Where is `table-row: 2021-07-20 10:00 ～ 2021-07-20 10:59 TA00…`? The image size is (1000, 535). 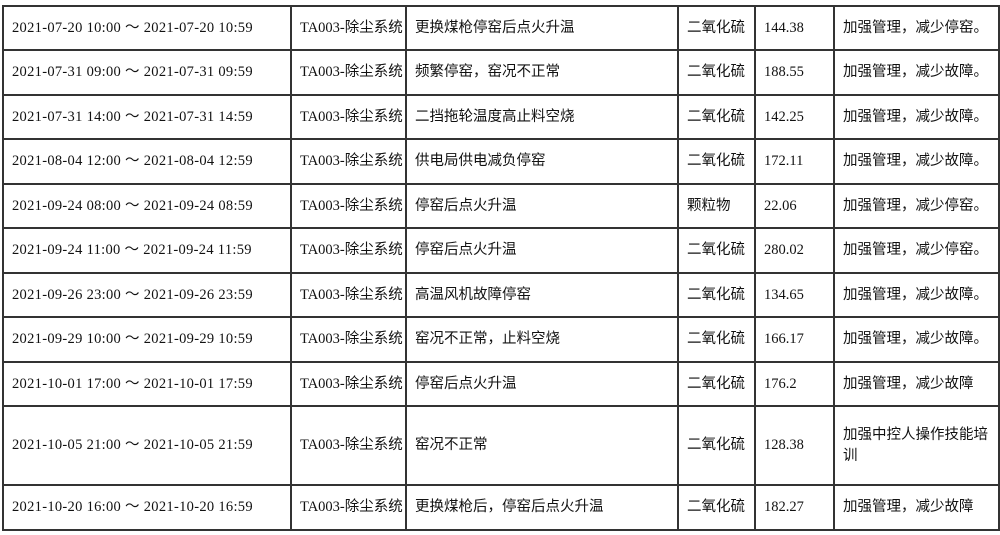 table-row: 2021-07-20 10:00 ～ 2021-07-20 10:59 TA00… is located at coordinates (501, 28).